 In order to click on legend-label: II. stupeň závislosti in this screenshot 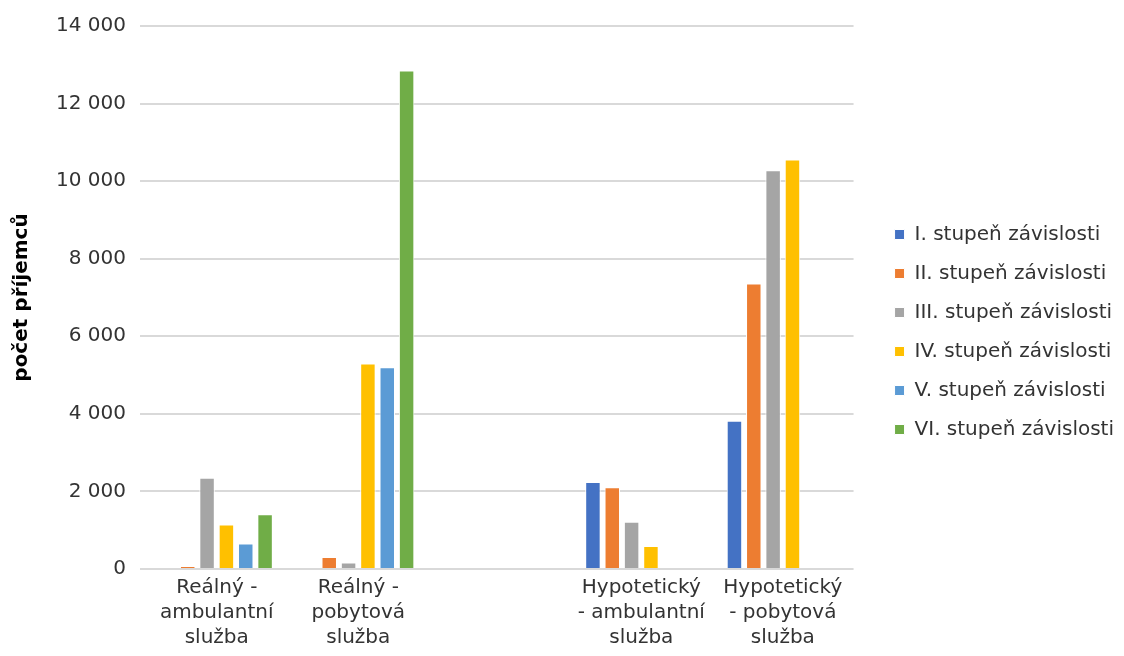, I will do `click(1010, 271)`.